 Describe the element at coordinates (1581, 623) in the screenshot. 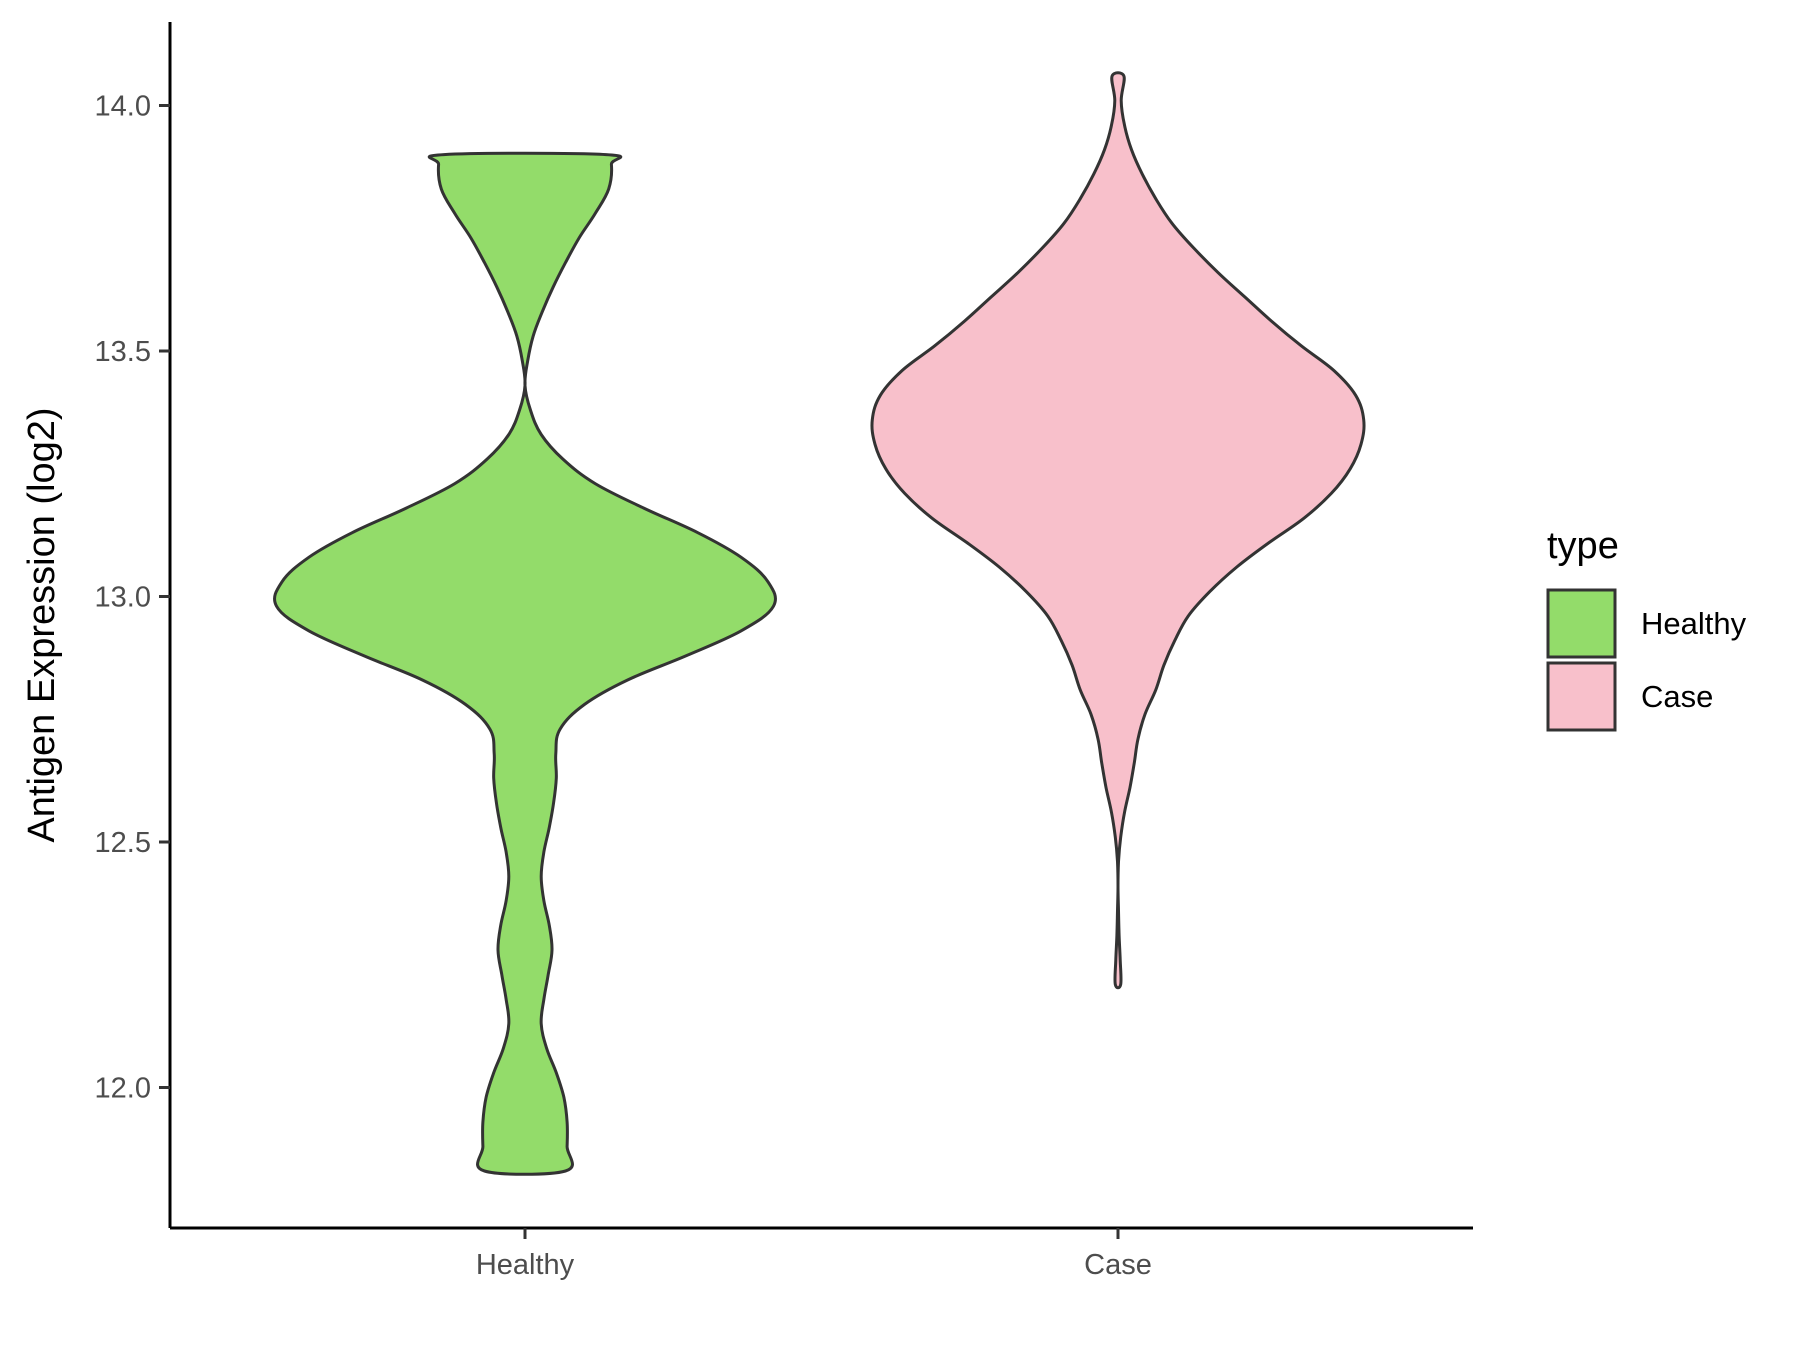

I see `legend-swatch-healthy` at that location.